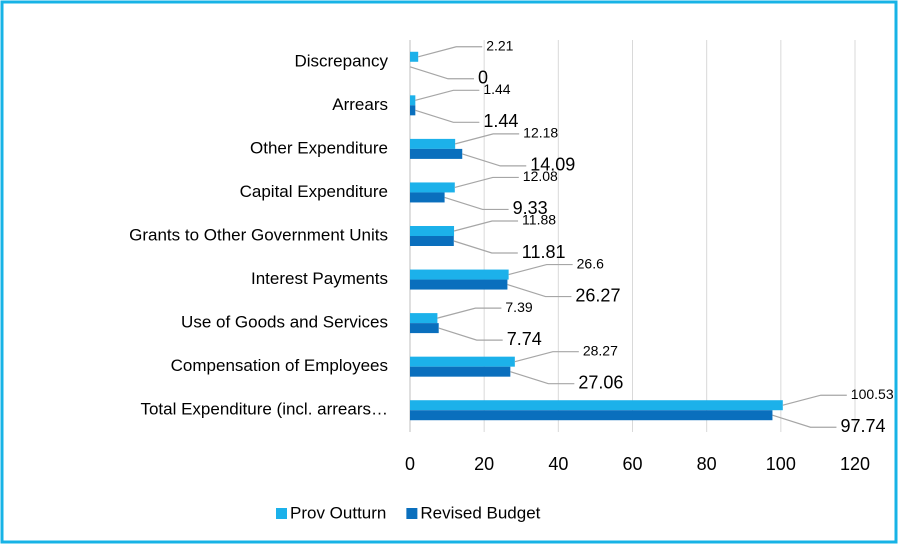 This screenshot has height=544, width=898. What do you see at coordinates (558, 464) in the screenshot?
I see `x-tick-label: 40` at bounding box center [558, 464].